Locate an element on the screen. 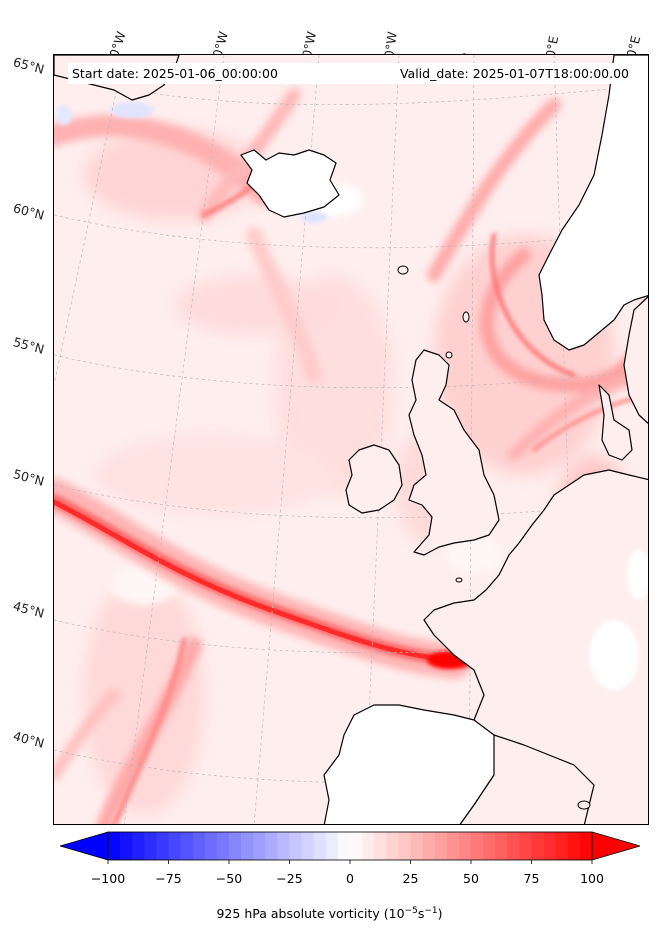 The height and width of the screenshot is (936, 659). colorbar-label-exp1: −5 is located at coordinates (411, 911).